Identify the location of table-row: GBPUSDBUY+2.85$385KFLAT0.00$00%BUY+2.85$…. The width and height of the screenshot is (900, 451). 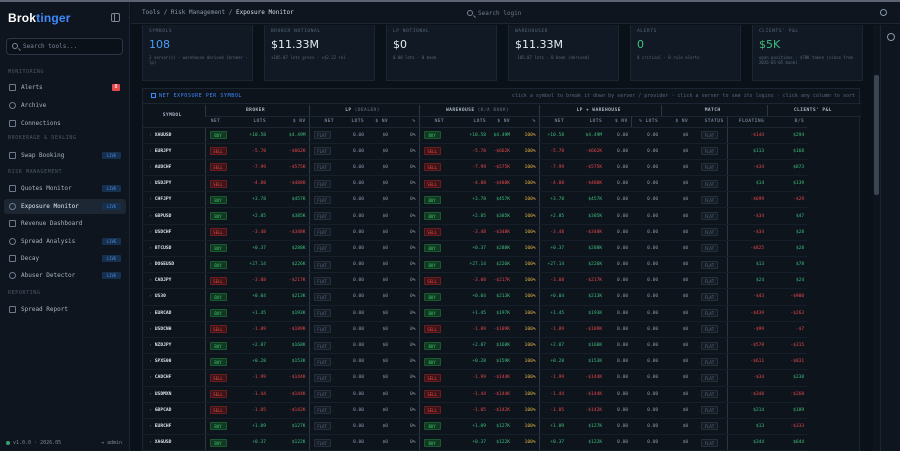
(502, 216).